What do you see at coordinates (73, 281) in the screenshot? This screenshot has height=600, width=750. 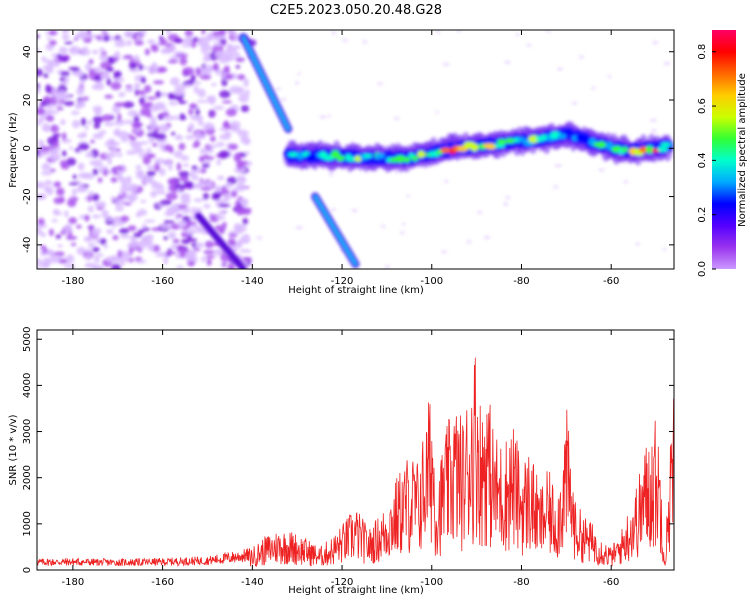 I see `x-tick-label: -180` at bounding box center [73, 281].